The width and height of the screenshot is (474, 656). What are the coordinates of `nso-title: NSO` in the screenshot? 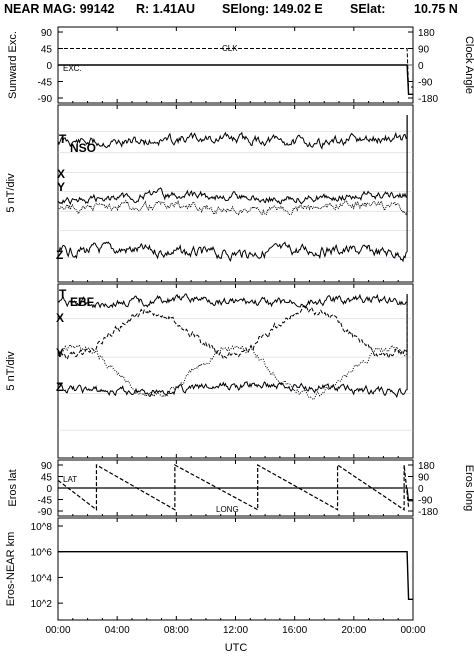 It's located at (83, 148).